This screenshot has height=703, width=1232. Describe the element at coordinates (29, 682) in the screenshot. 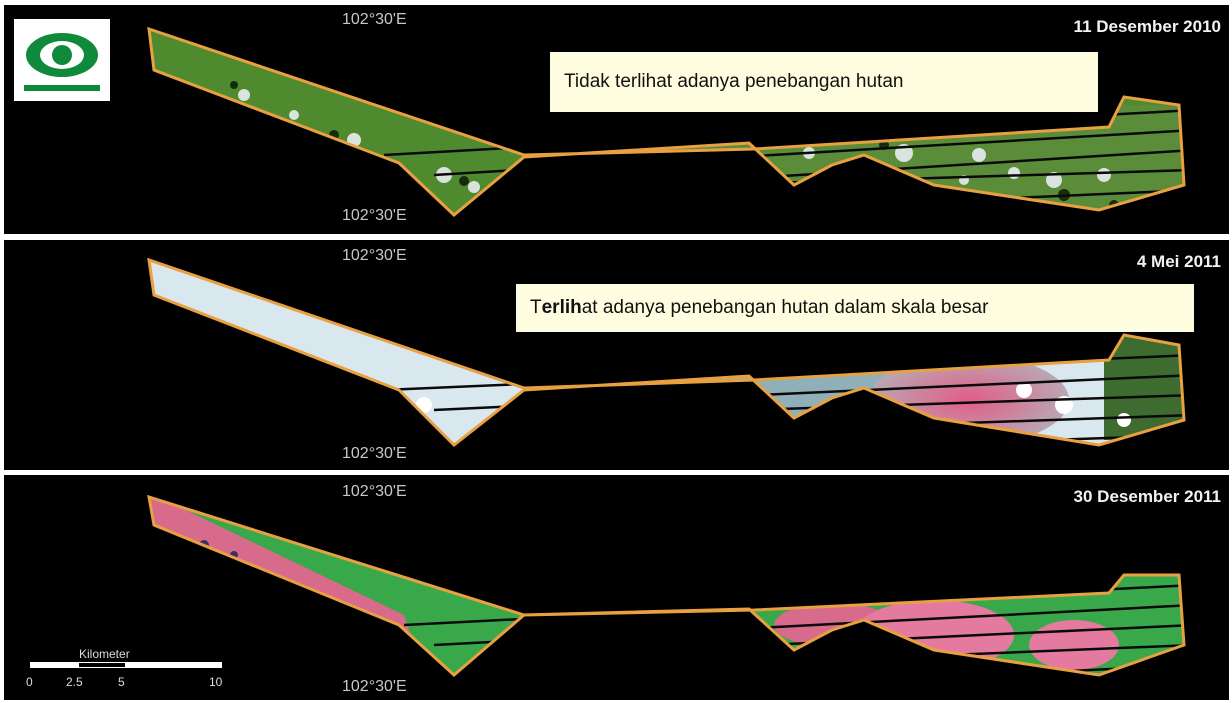

I see `scale-tick: 0` at that location.